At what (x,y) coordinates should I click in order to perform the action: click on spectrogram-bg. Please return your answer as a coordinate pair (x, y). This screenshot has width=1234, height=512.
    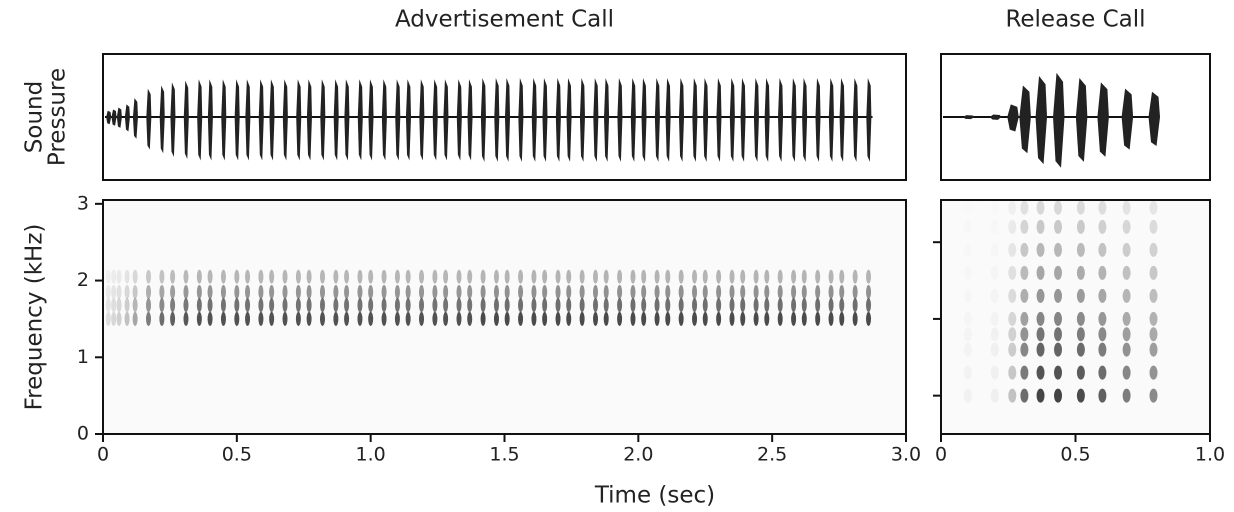
    Looking at the image, I should click on (1075, 317).